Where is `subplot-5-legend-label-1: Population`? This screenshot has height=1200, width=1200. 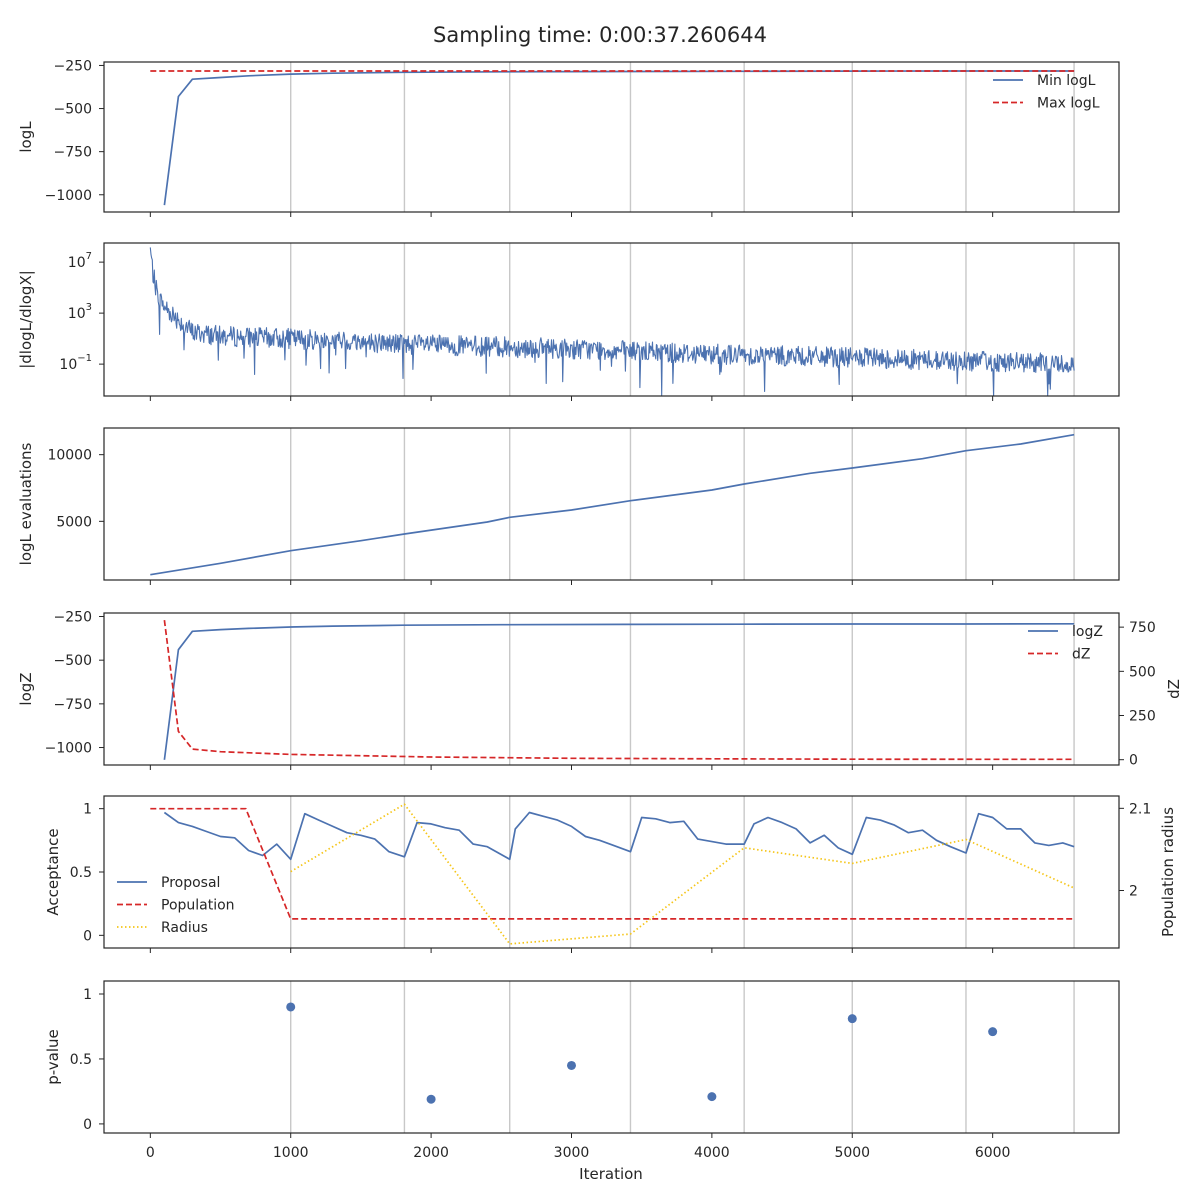
subplot-5-legend-label-1: Population is located at coordinates (198, 906).